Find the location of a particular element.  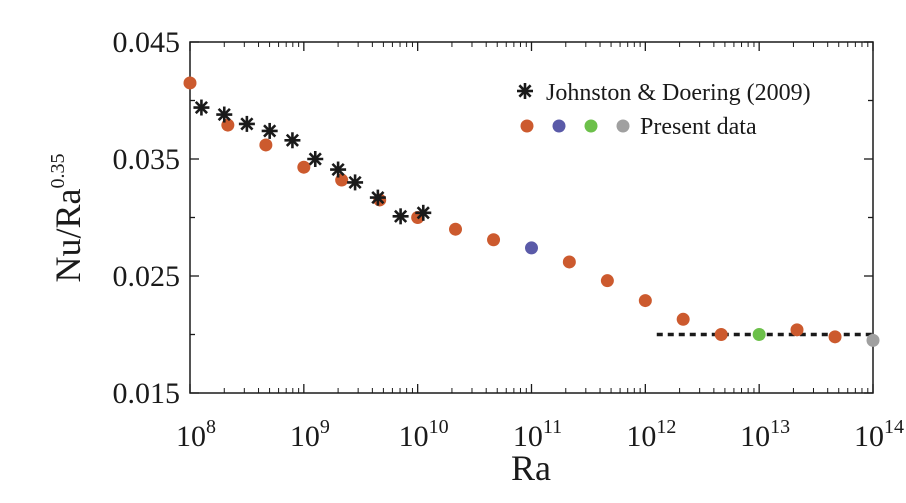

x-tick-label-exponent: 12 is located at coordinates (666, 427).